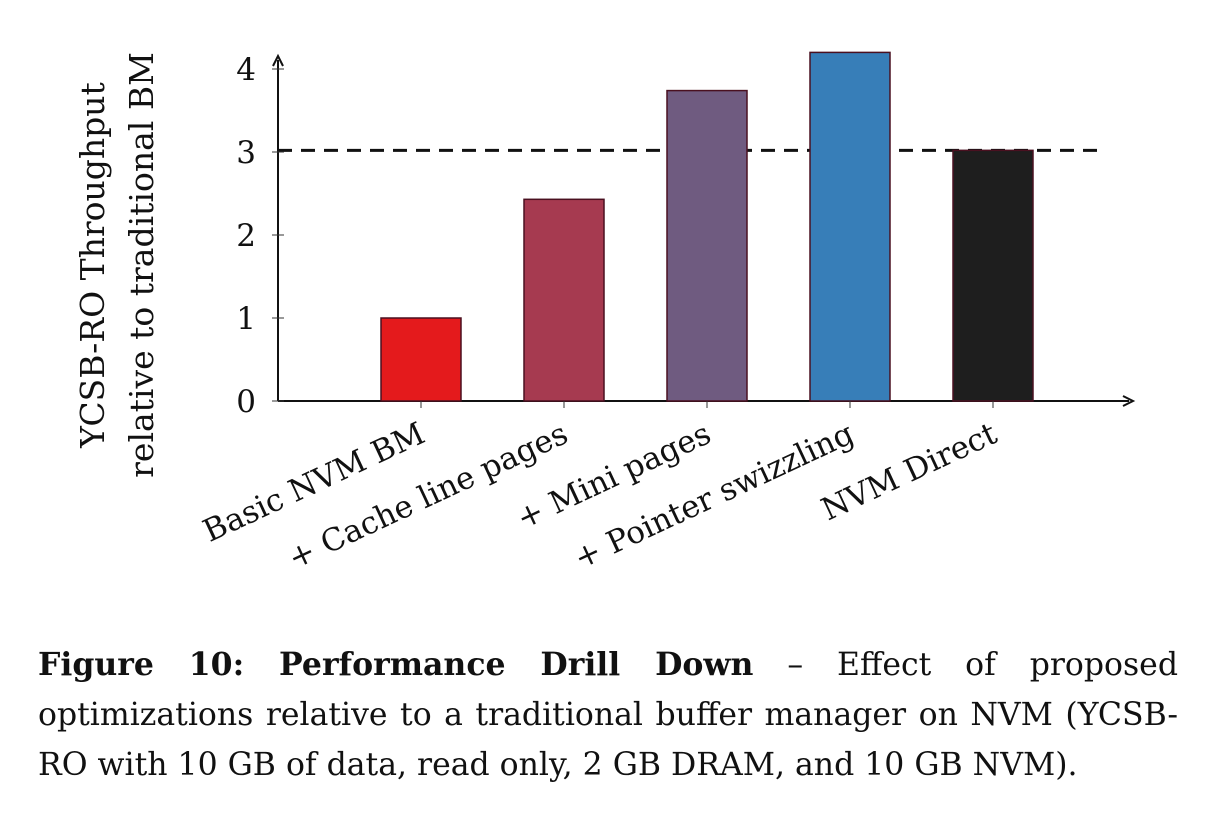 Image resolution: width=1214 pixels, height=832 pixels. Describe the element at coordinates (396, 664) in the screenshot. I see `caption-label: Figure 10: Performance Drill Down` at that location.